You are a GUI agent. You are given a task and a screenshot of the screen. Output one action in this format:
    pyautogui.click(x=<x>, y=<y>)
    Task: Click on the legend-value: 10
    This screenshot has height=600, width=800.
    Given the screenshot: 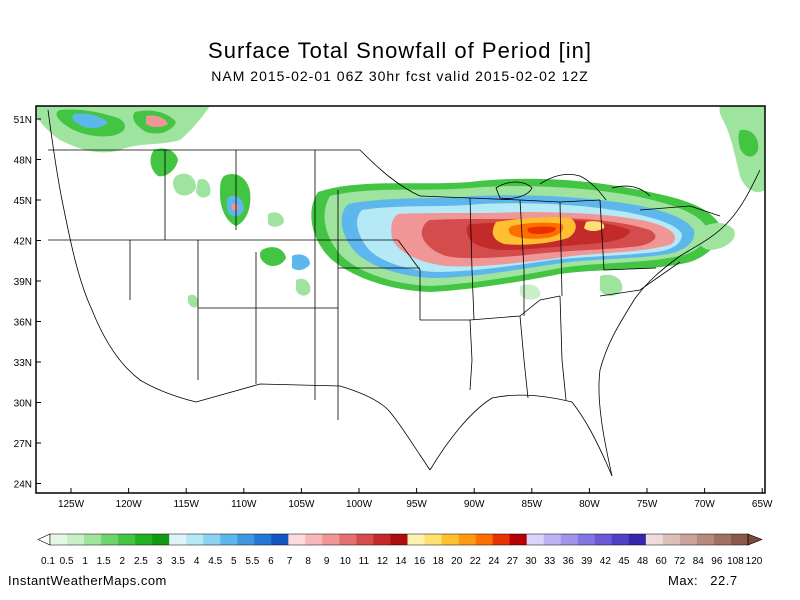 What is the action you would take?
    pyautogui.click(x=346, y=561)
    